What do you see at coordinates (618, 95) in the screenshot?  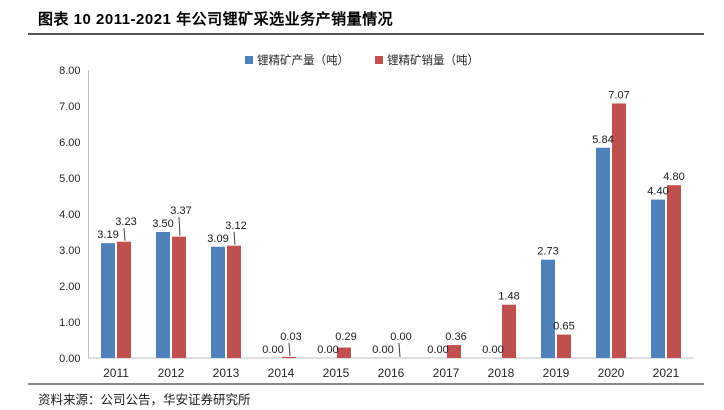 I see `value-label-sales: 7.07` at bounding box center [618, 95].